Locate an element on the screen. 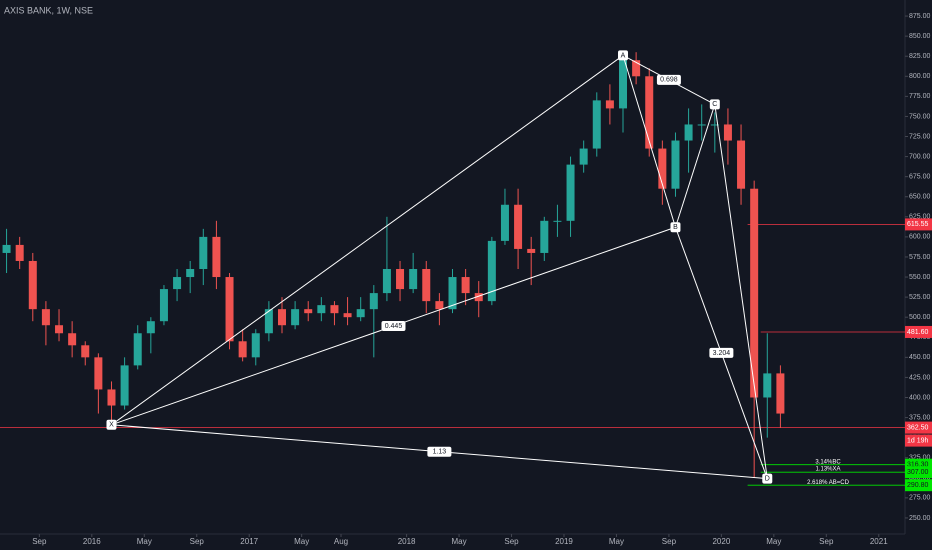 Image resolution: width=932 pixels, height=550 pixels. ratio-label: 0.698 is located at coordinates (669, 80).